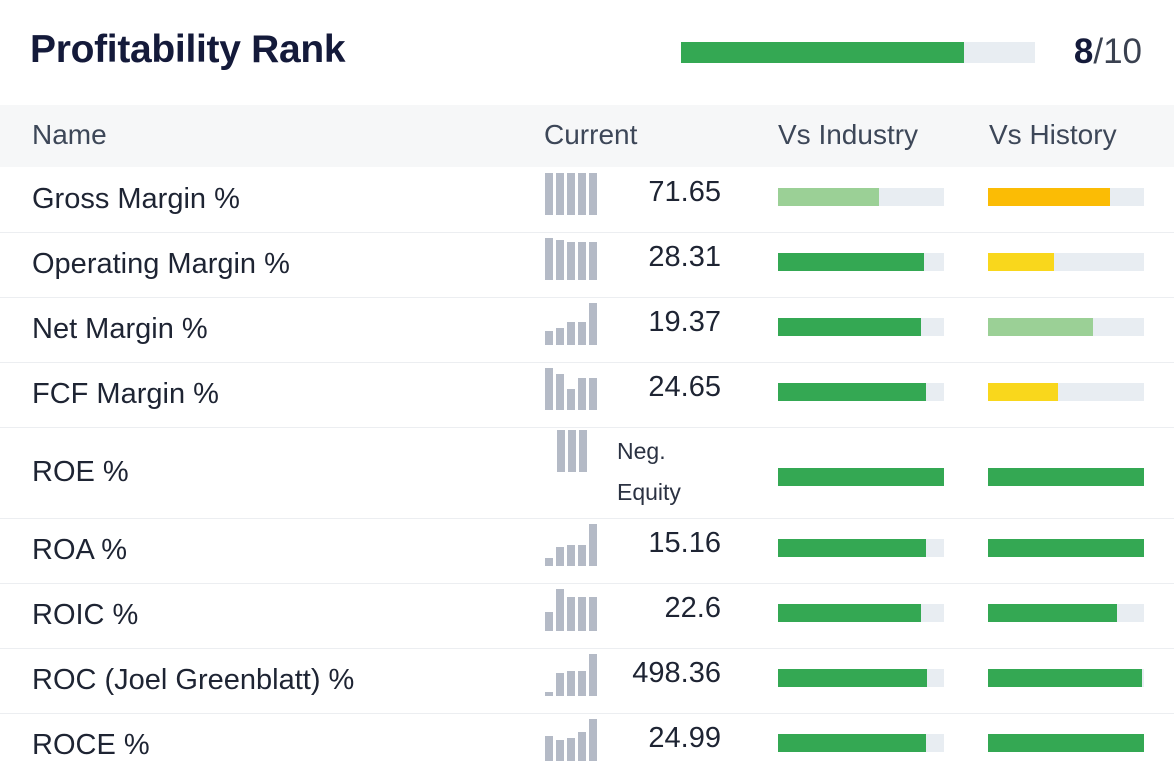  I want to click on rank-value: 8, so click(1083, 51).